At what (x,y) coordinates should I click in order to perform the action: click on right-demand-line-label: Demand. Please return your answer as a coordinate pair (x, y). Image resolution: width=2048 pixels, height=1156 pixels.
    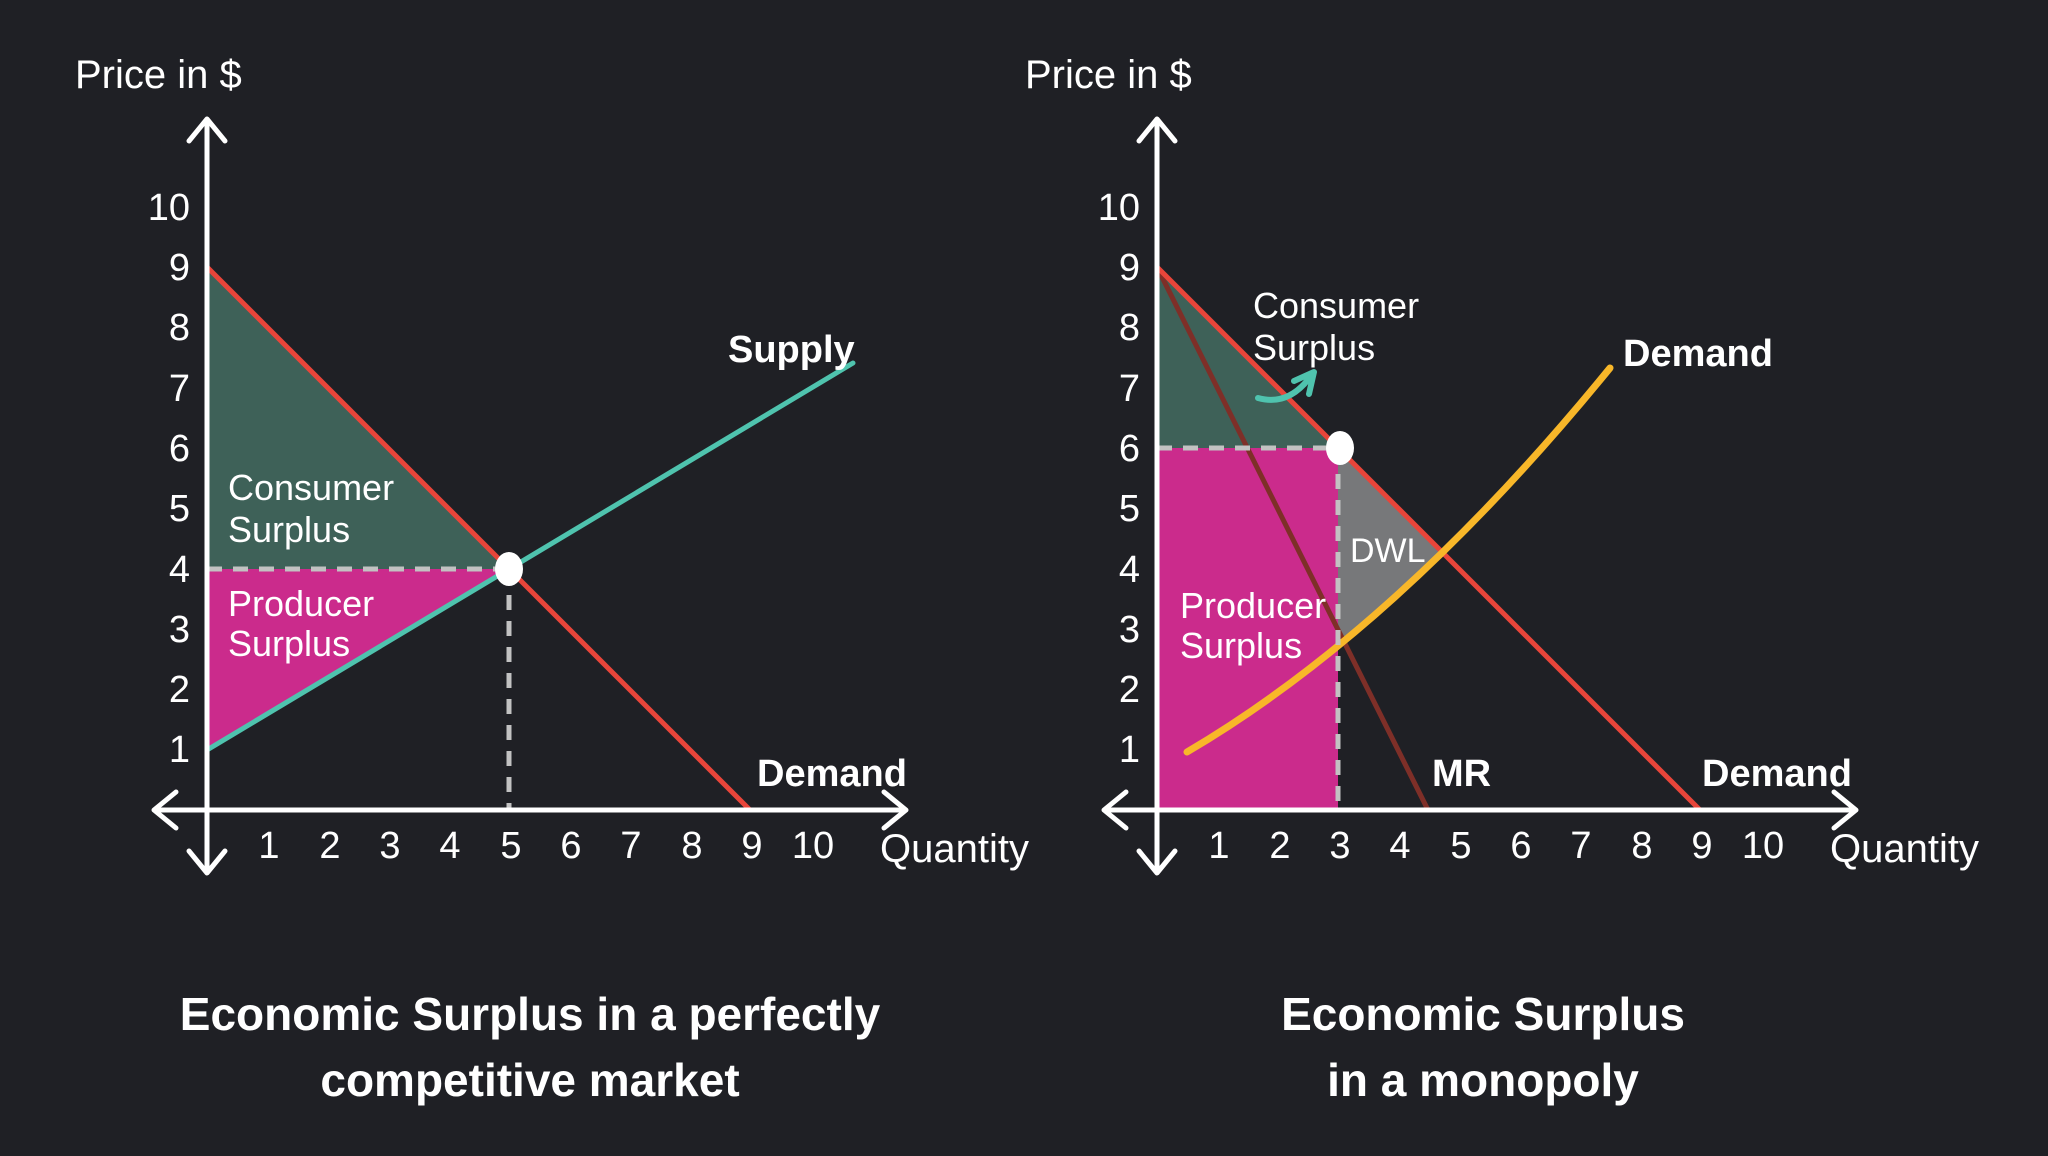
    Looking at the image, I should click on (1777, 774).